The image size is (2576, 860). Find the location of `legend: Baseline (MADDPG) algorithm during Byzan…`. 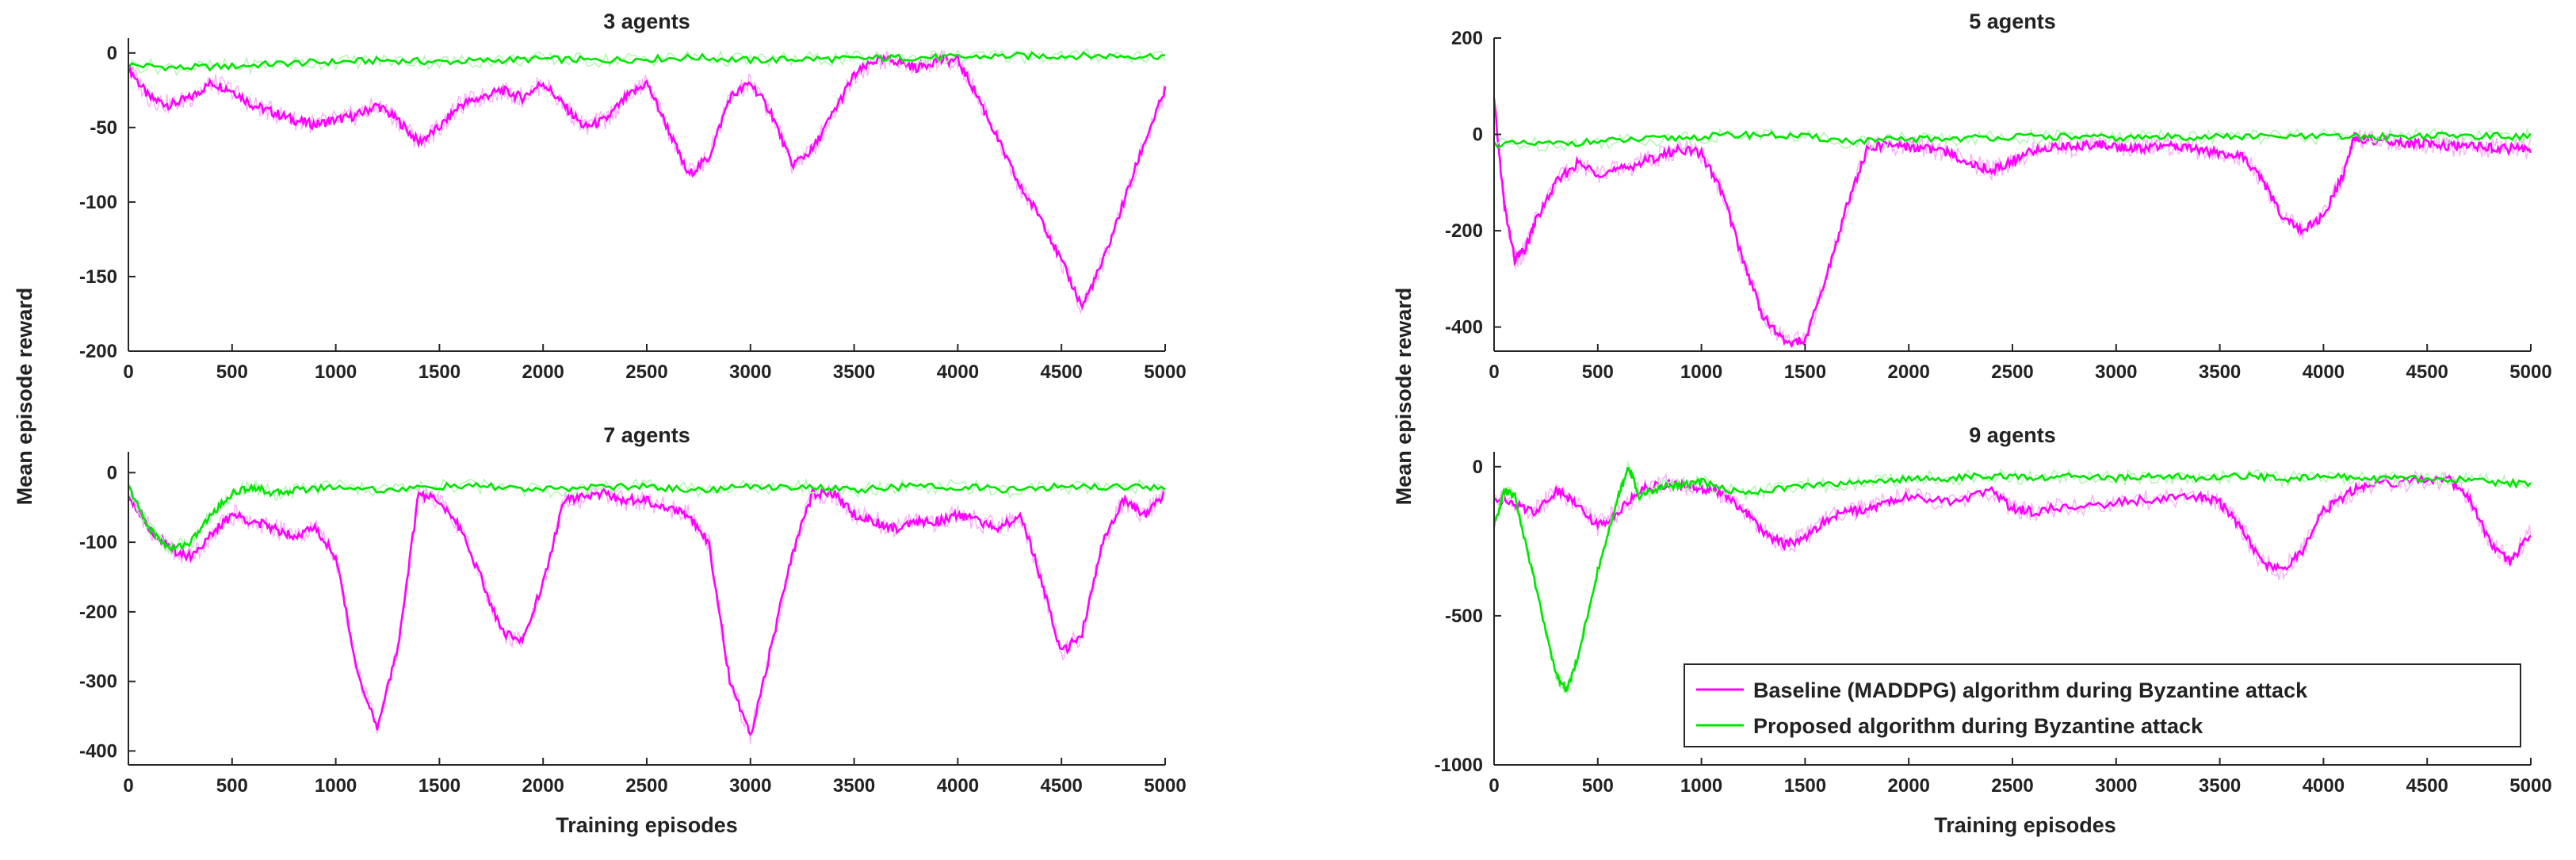

legend: Baseline (MADDPG) algorithm during Byzan… is located at coordinates (2102, 705).